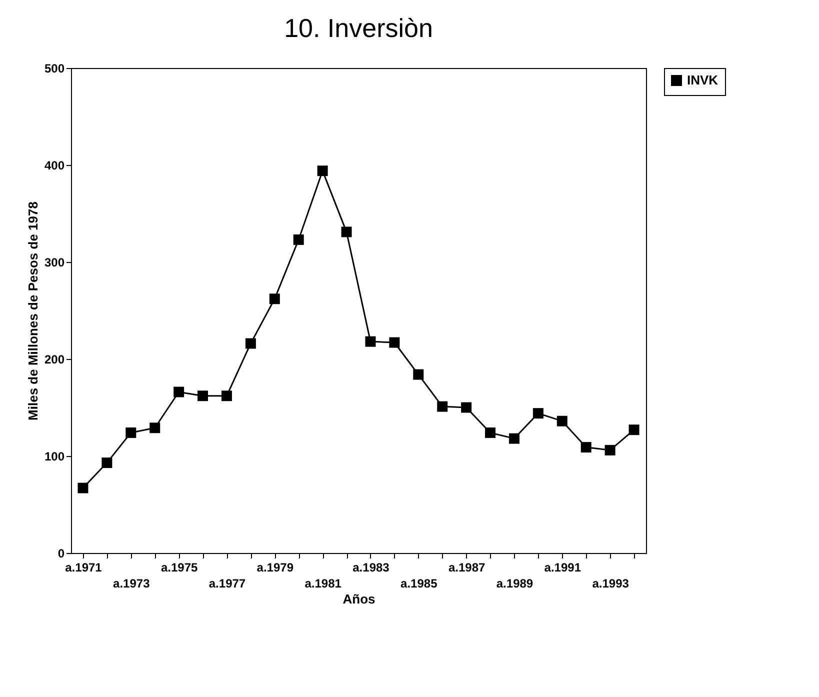 The width and height of the screenshot is (819, 697). What do you see at coordinates (419, 583) in the screenshot?
I see `x-tick-label: a.1985` at bounding box center [419, 583].